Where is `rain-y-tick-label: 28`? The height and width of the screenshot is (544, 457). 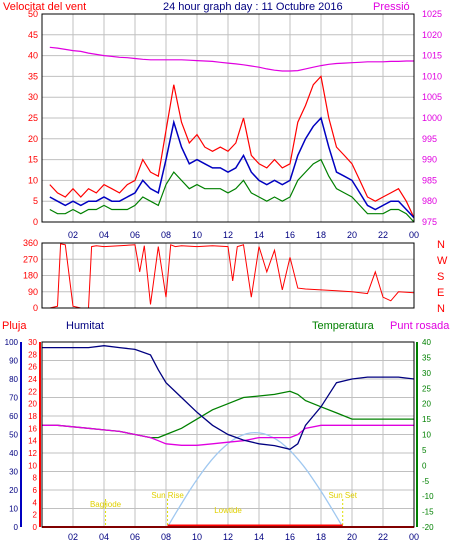 rain-y-tick-label: 28 is located at coordinates (32, 354).